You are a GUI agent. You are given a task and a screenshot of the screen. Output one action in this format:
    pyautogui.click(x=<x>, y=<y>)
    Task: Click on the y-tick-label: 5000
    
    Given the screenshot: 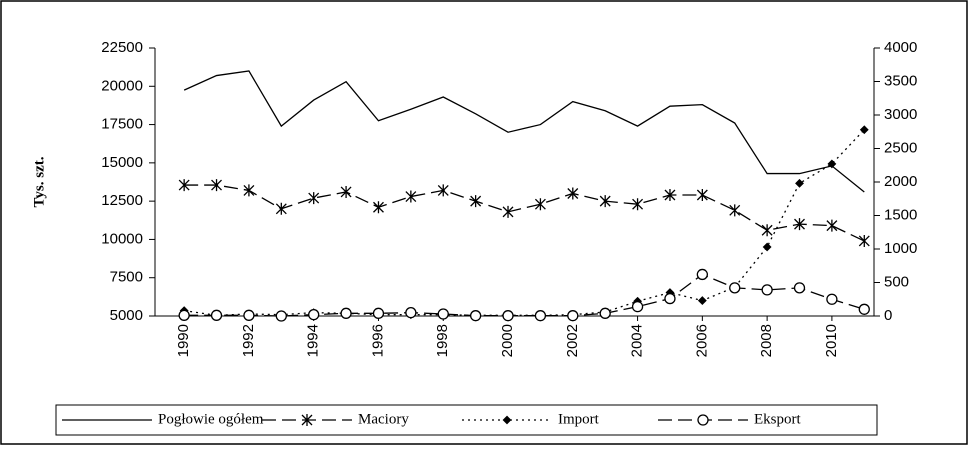 What is the action you would take?
    pyautogui.click(x=126, y=315)
    